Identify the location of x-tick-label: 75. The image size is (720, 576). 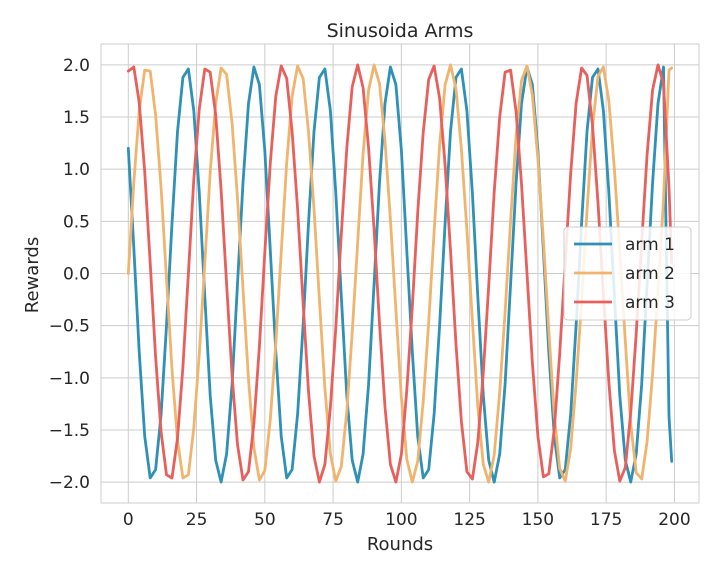
(333, 520).